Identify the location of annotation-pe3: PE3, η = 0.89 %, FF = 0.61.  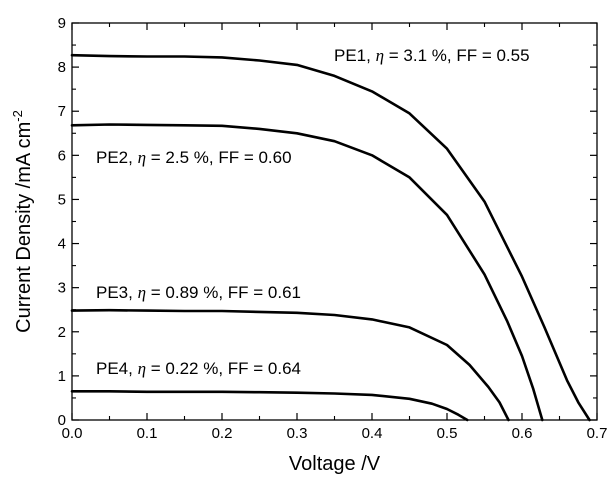
(198, 292).